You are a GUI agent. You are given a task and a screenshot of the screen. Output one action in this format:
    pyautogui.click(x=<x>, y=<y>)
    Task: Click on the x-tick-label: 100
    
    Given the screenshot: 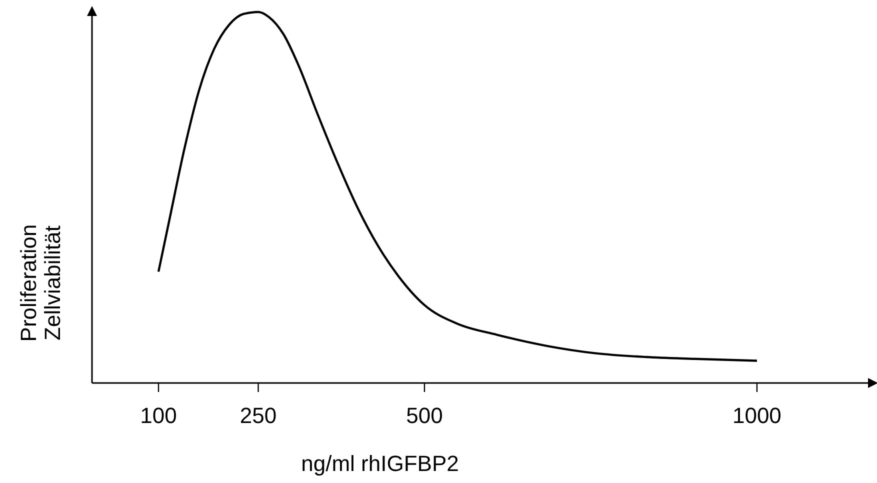 What is the action you would take?
    pyautogui.click(x=158, y=415)
    